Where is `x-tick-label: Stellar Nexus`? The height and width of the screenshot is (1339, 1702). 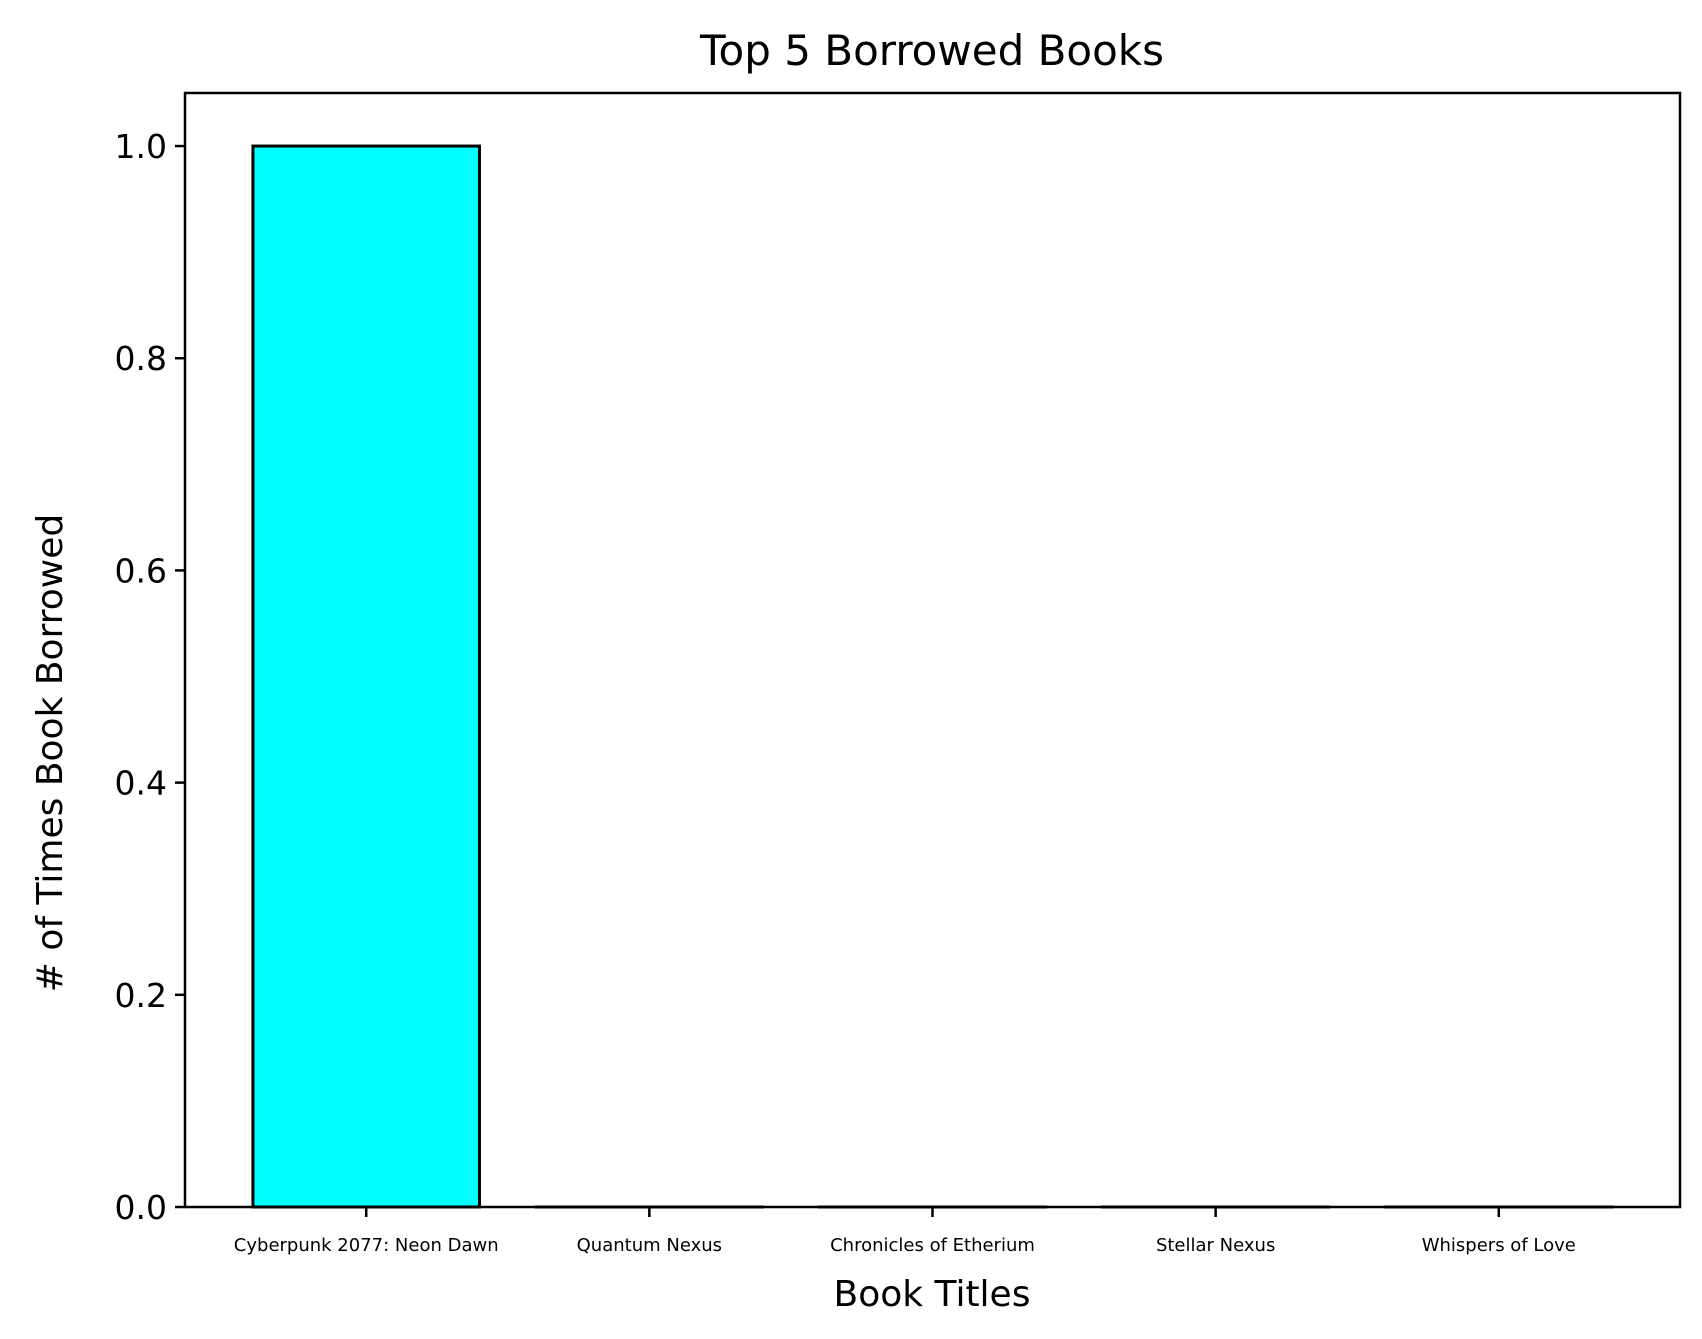 x-tick-label: Stellar Nexus is located at coordinates (1215, 1245).